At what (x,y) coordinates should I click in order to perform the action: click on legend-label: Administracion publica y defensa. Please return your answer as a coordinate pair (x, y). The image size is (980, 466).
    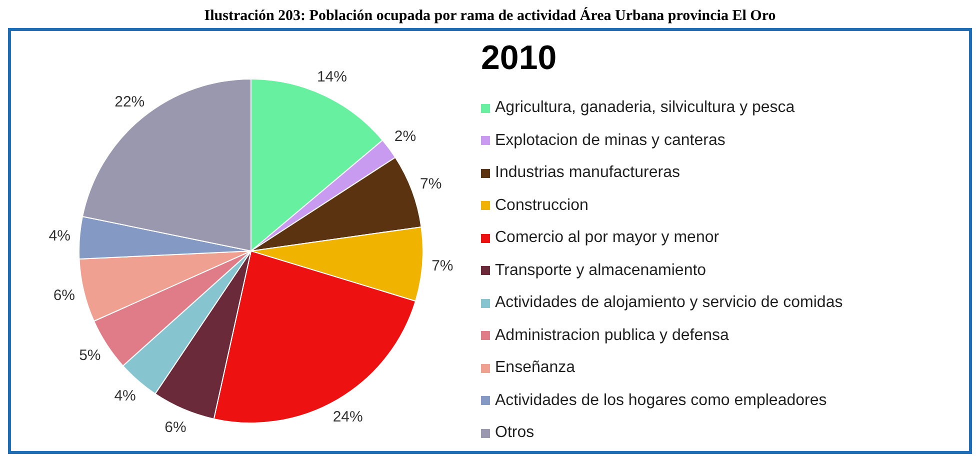
    Looking at the image, I should click on (612, 335).